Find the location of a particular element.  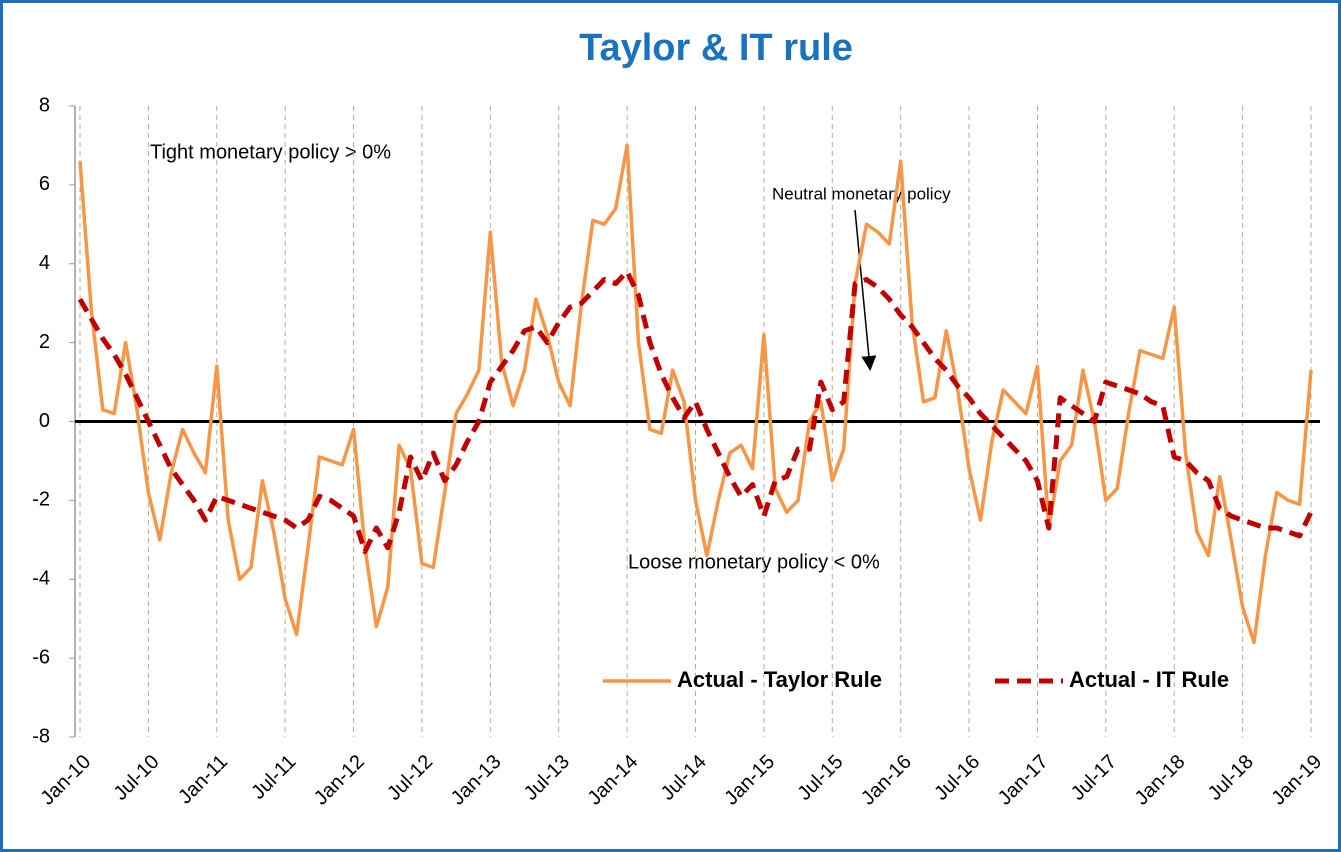

y-tick-label: -6 is located at coordinates (41, 657).